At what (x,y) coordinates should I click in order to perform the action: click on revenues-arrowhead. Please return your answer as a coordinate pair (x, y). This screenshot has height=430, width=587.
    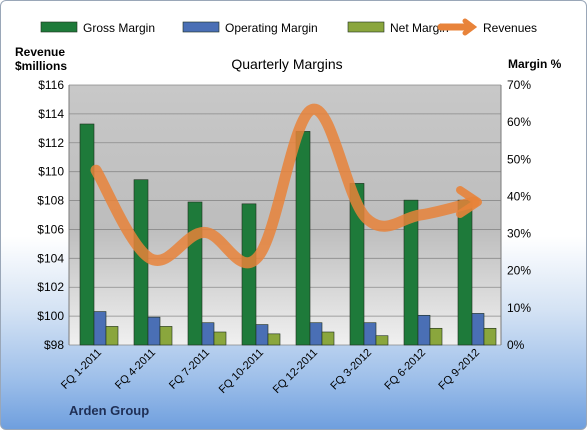
    Looking at the image, I should click on (469, 202).